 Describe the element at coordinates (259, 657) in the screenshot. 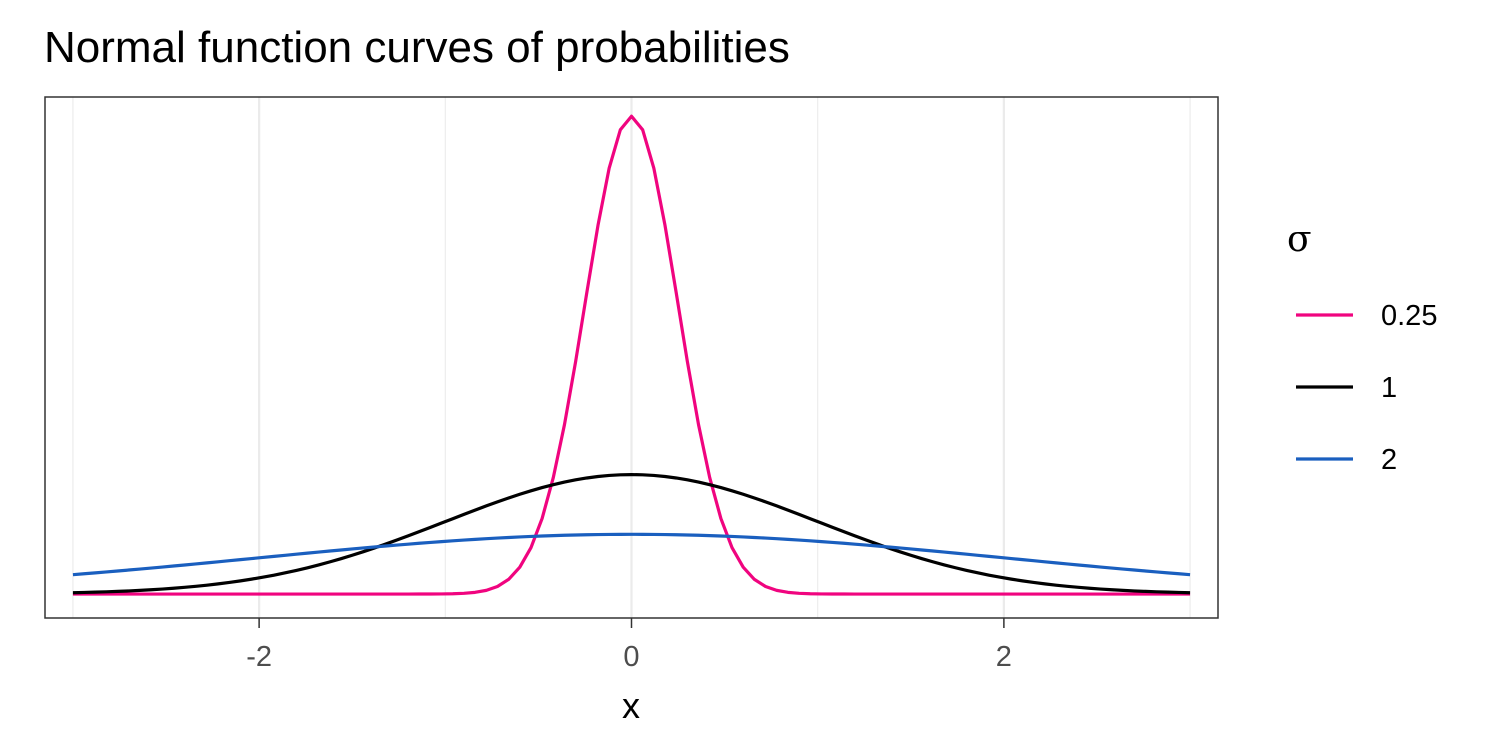

I see `x-tick-label: -2` at that location.